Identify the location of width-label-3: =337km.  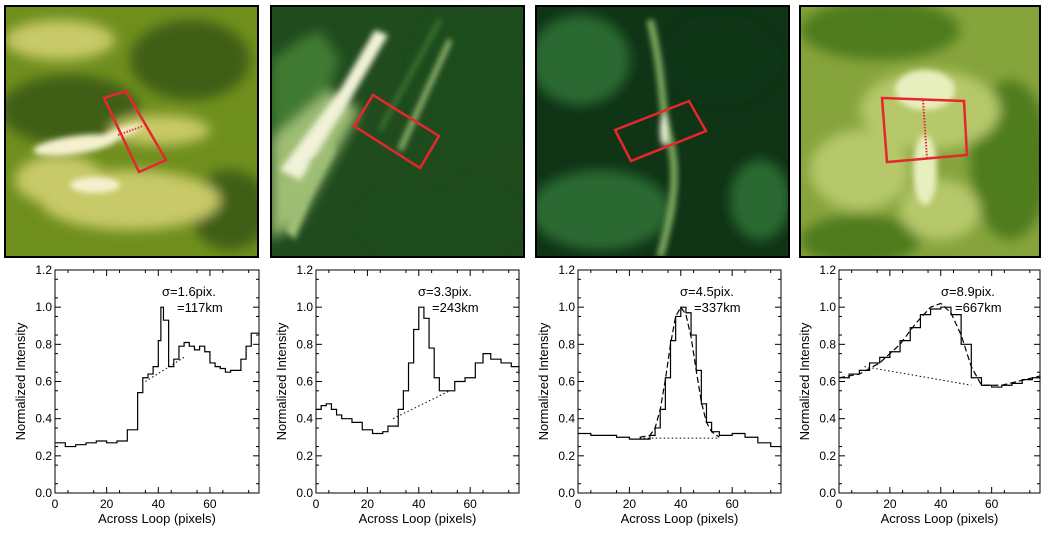
(717, 307).